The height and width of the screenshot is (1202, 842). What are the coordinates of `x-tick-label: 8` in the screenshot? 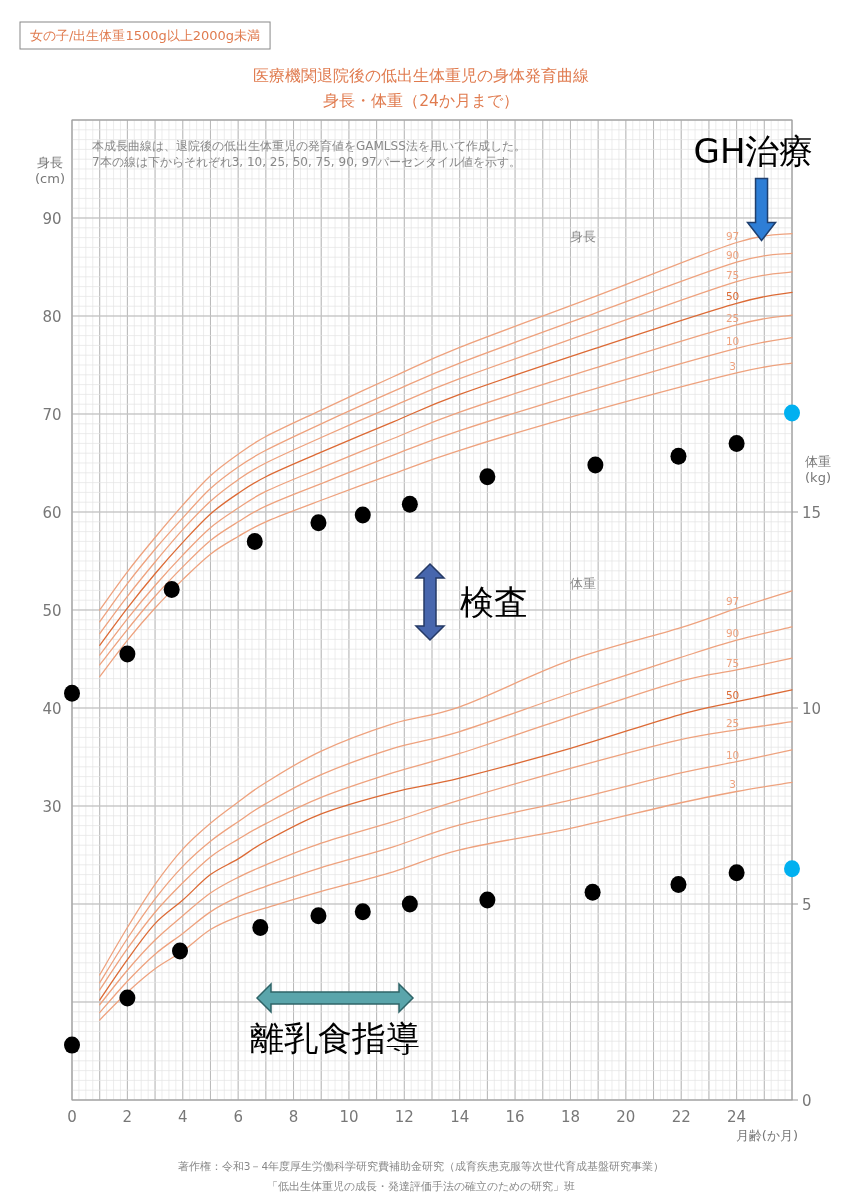 It's located at (293, 1117).